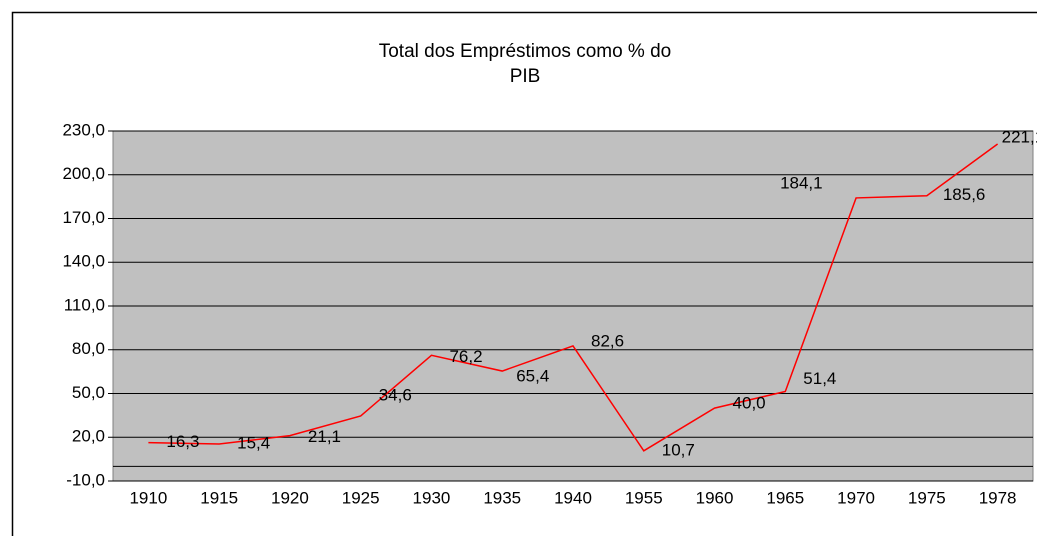  What do you see at coordinates (998, 497) in the screenshot?
I see `x-tick-label: 1978` at bounding box center [998, 497].